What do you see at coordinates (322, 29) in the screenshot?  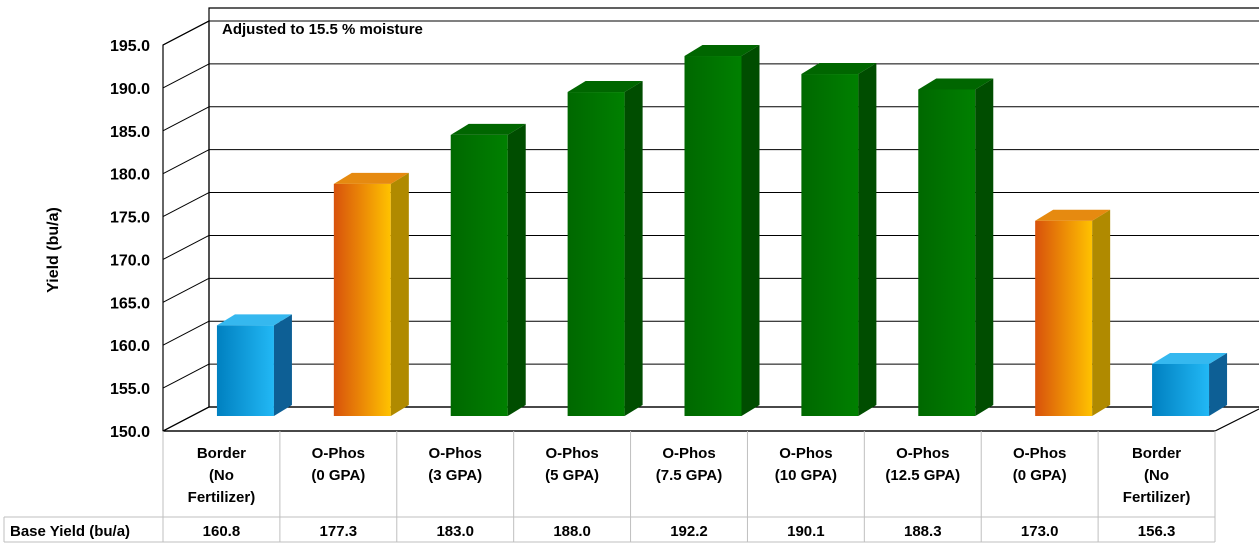 I see `chart-annotation: Adjusted to 15.5 % moisture` at bounding box center [322, 29].